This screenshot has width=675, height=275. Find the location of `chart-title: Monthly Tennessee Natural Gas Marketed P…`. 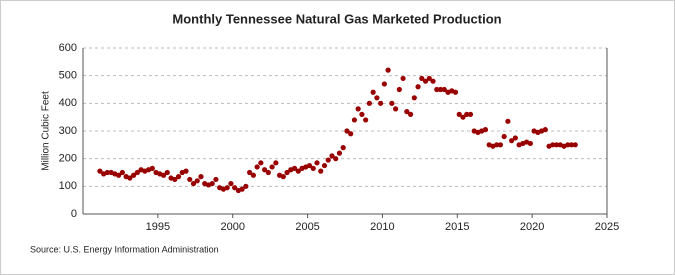

chart-title: Monthly Tennessee Natural Gas Marketed P… is located at coordinates (336, 18).